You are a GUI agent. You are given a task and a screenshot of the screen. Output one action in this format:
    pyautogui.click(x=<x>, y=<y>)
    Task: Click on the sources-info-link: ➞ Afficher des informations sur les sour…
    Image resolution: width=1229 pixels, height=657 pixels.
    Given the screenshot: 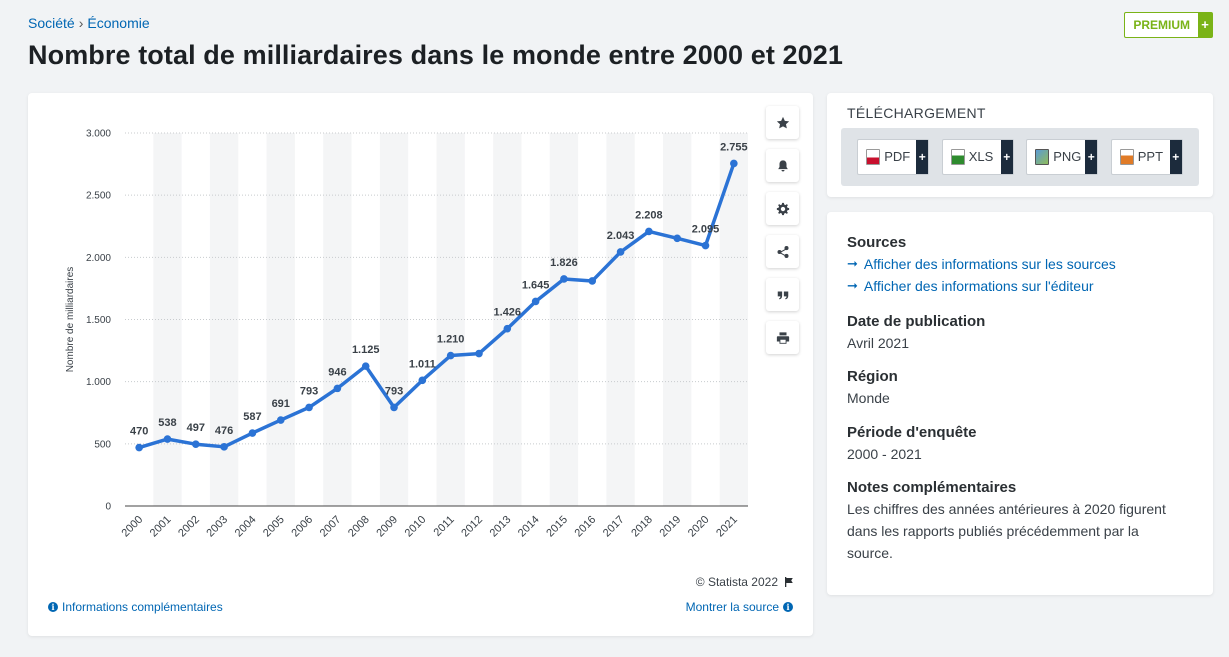 What is the action you would take?
    pyautogui.click(x=981, y=264)
    